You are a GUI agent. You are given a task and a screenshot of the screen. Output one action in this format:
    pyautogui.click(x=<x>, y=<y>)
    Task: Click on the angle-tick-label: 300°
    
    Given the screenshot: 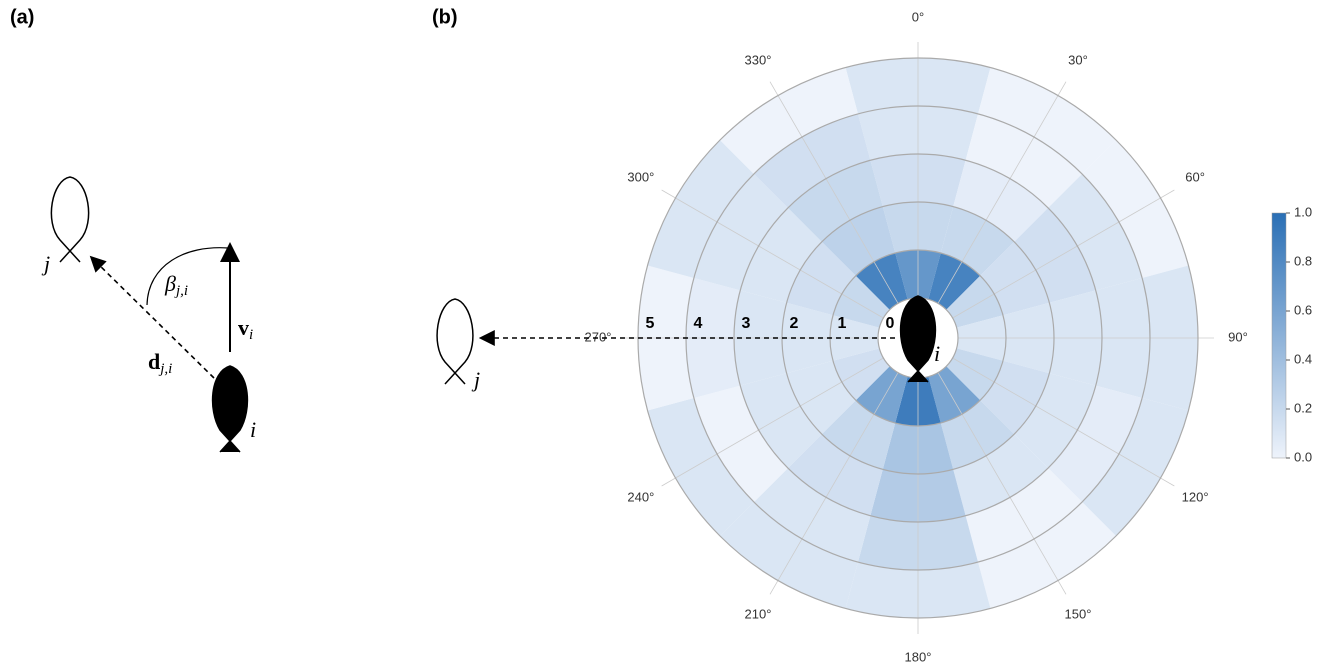 What is the action you would take?
    pyautogui.click(x=640, y=176)
    